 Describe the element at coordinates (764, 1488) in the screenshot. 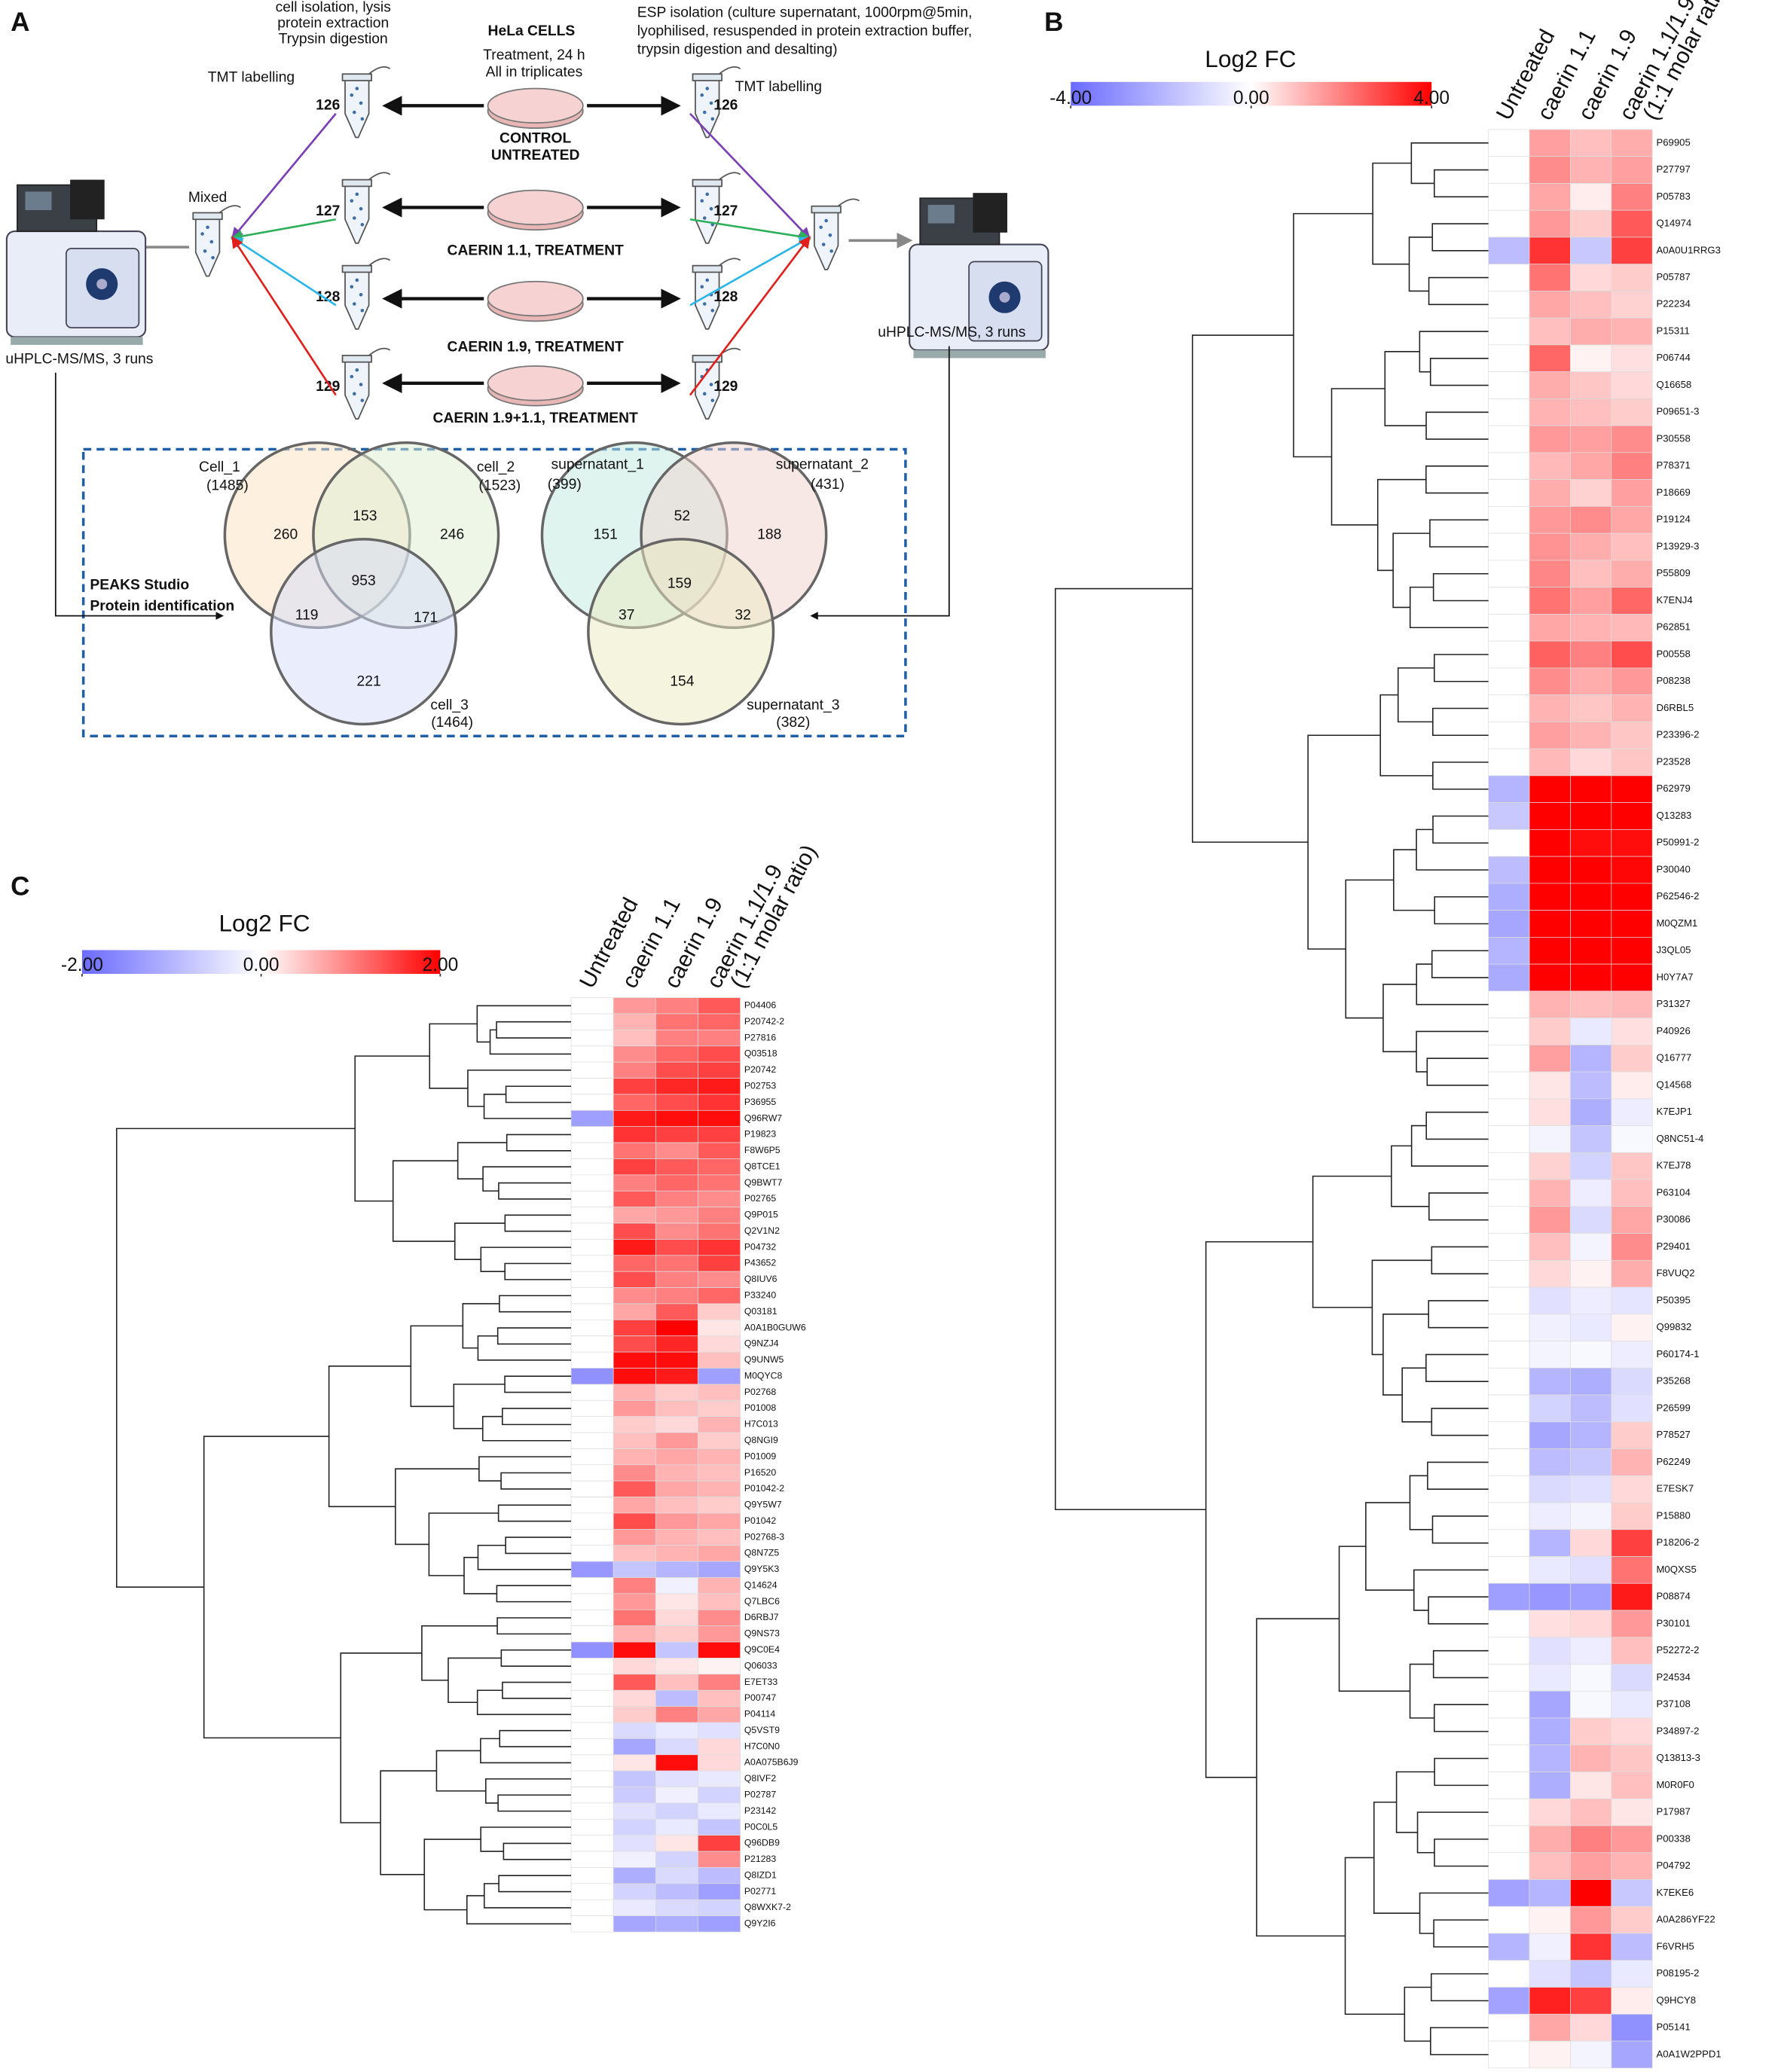

I see `row-label: P01042-2` at that location.